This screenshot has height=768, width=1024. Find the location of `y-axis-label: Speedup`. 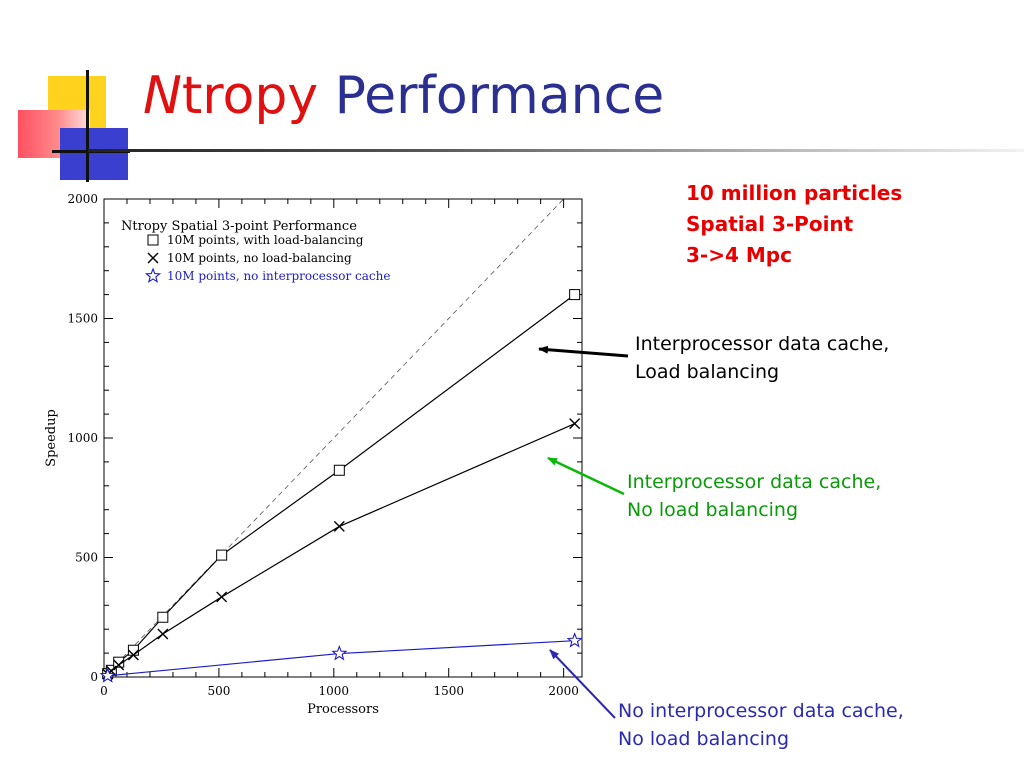

y-axis-label: Speedup is located at coordinates (51, 438).